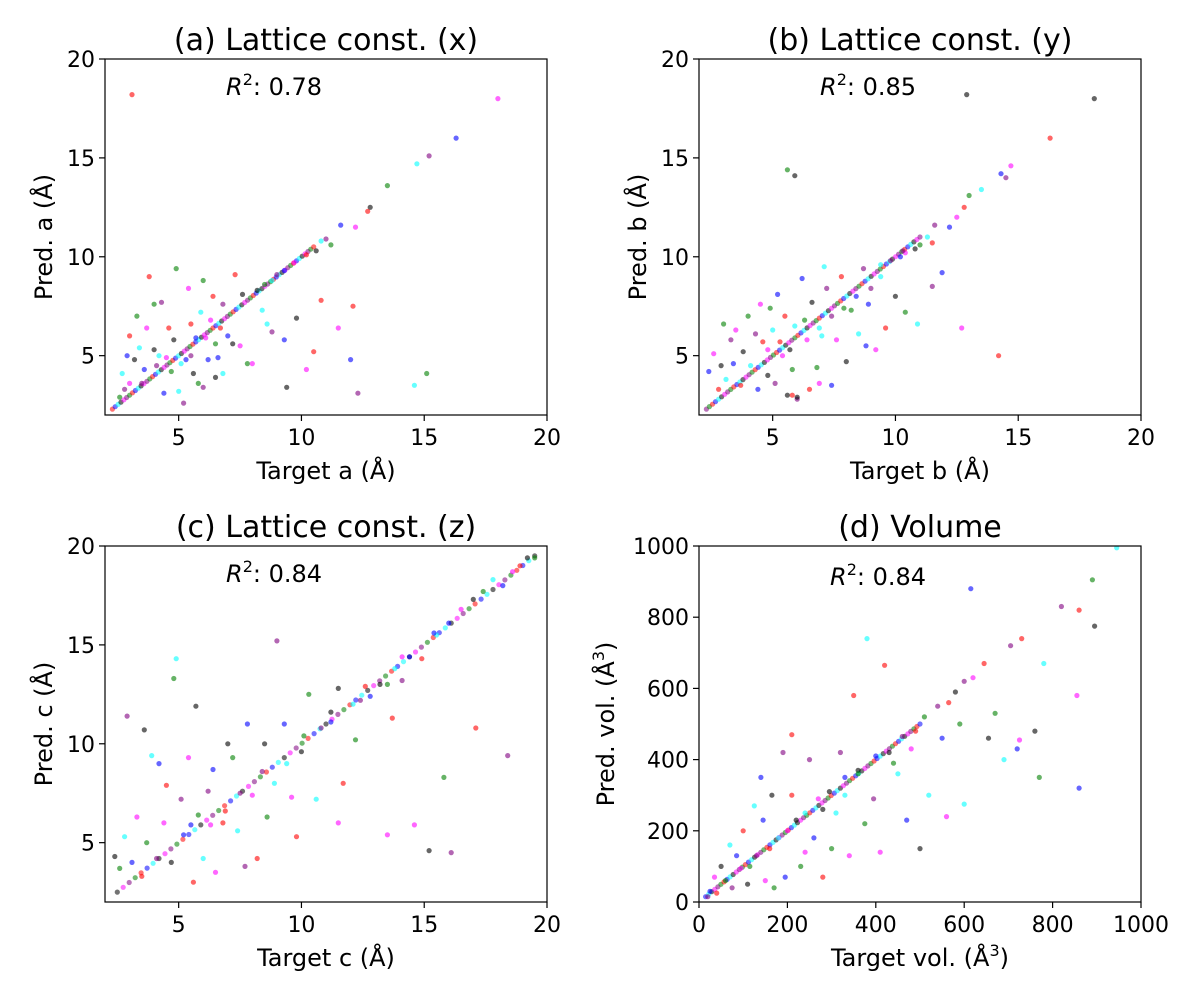 This screenshot has width=1200, height=1000. What do you see at coordinates (682, 357) in the screenshot?
I see `panel-b-ytick-label: 5` at bounding box center [682, 357].